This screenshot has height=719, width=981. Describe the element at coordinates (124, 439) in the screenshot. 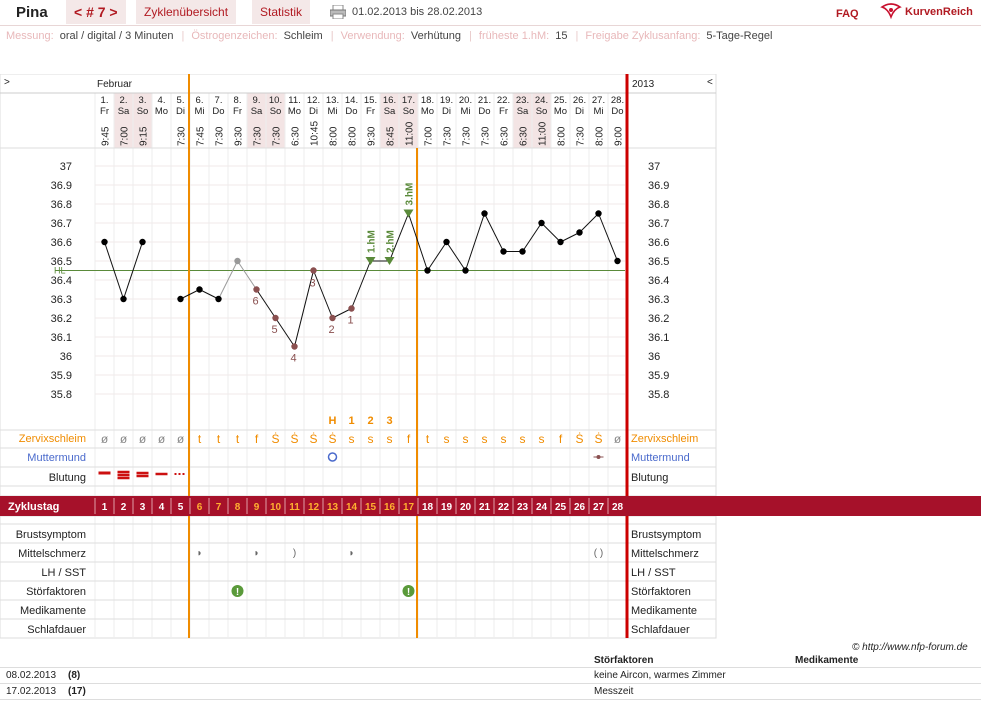

I see `mucus-symbol: ø` at that location.